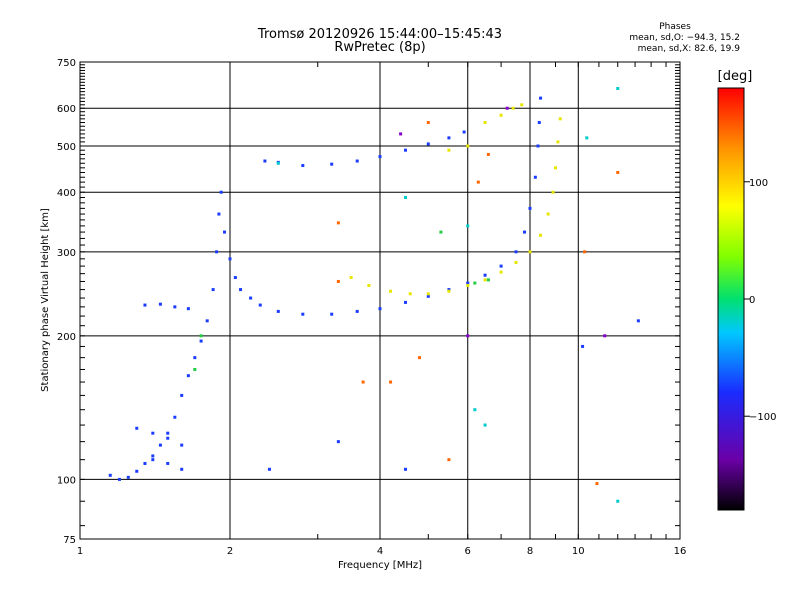 The image size is (800, 600). Describe the element at coordinates (230, 551) in the screenshot. I see `x-tick-label: 2` at that location.